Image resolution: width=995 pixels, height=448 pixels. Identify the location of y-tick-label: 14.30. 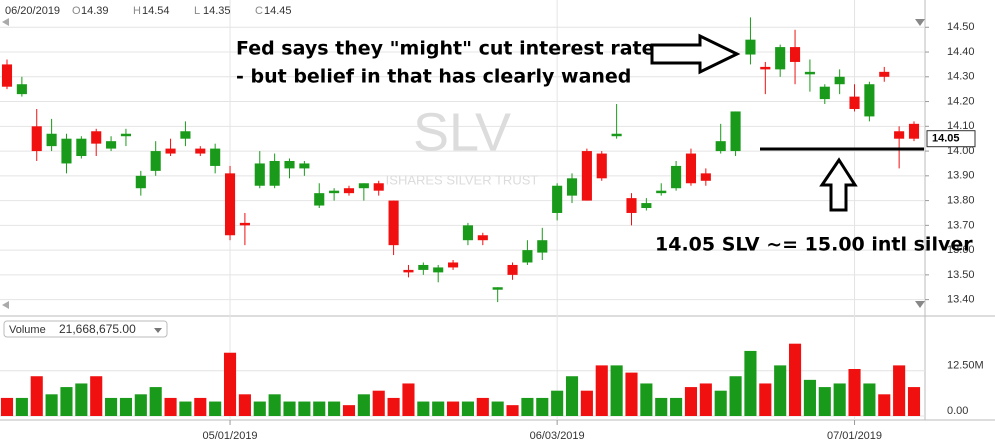
(961, 77).